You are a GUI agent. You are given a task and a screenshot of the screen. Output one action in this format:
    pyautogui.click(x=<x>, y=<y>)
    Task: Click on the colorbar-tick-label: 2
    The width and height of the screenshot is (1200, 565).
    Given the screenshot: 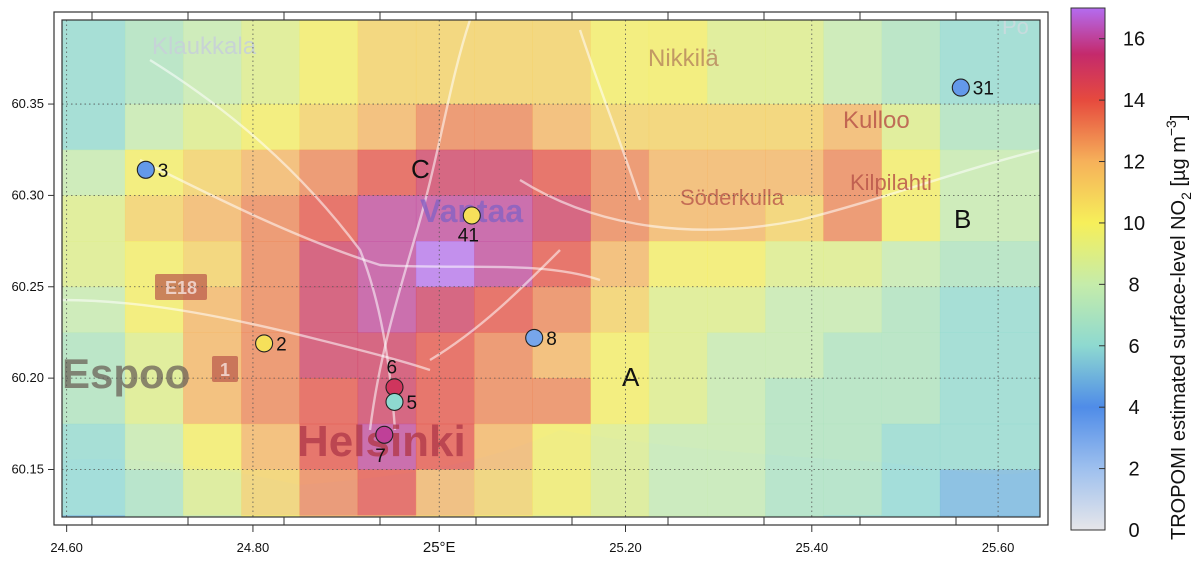 What is the action you would take?
    pyautogui.click(x=1133, y=470)
    